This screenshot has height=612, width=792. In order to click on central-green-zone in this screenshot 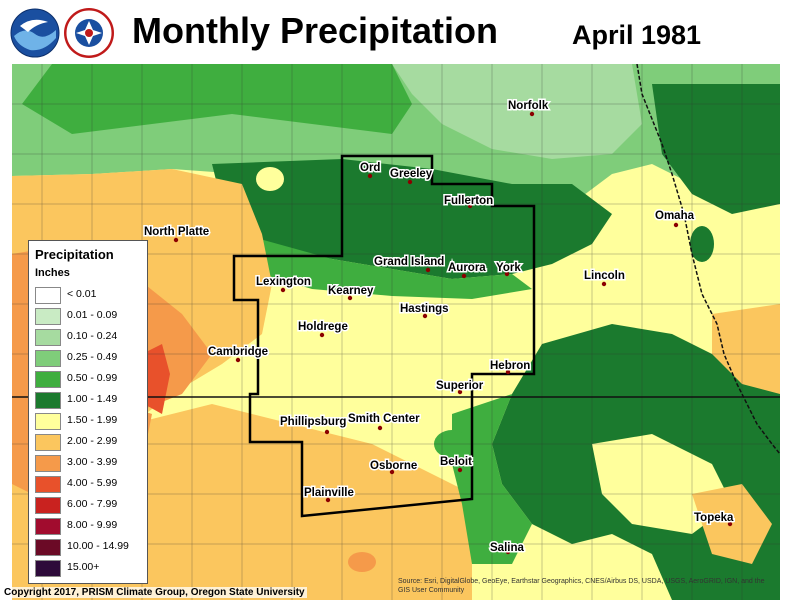, I will do `click(387, 266)`.